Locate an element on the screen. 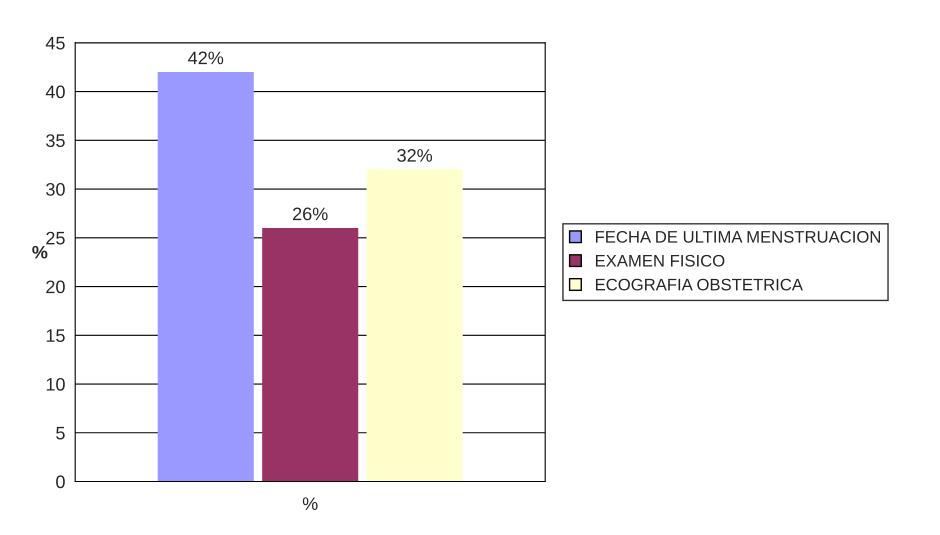 The height and width of the screenshot is (535, 940). x-axis-title: % is located at coordinates (310, 503).